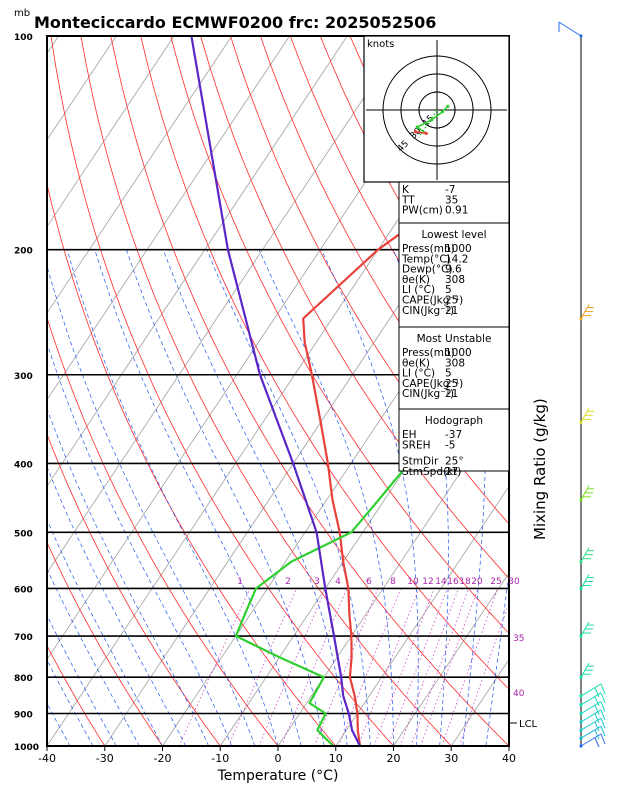 The width and height of the screenshot is (618, 800). What do you see at coordinates (432, 301) in the screenshot?
I see `indices-row-label: CAPE(Jkg⁻¹)` at bounding box center [432, 301].